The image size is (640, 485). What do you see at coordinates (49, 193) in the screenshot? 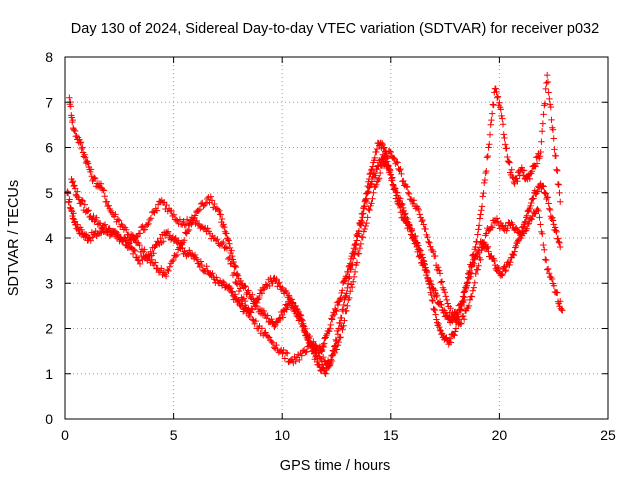
I see `y-tick-label: 5` at bounding box center [49, 193].